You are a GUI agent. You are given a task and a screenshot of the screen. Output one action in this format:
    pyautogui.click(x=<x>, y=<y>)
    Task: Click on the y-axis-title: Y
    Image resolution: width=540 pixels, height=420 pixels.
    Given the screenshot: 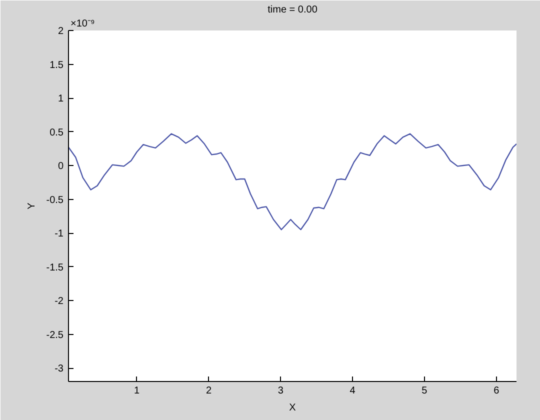 What is the action you would take?
    pyautogui.click(x=32, y=206)
    